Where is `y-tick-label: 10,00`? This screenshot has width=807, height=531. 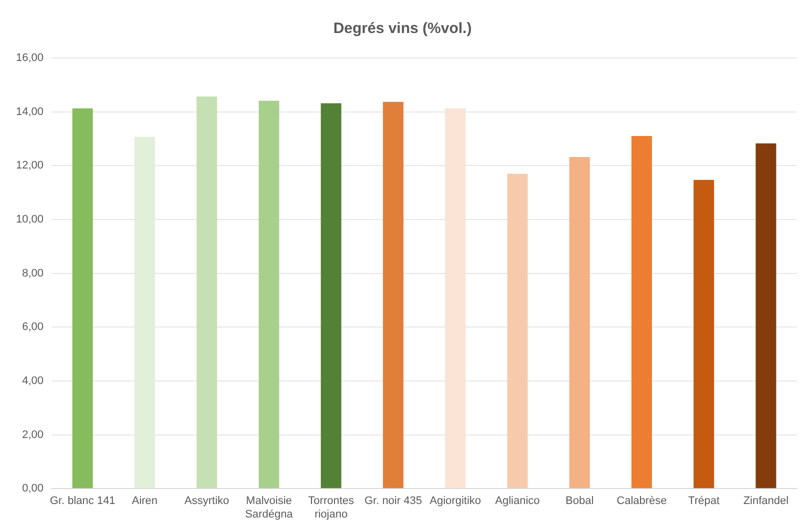 y-tick-label: 10,00 is located at coordinates (30, 220).